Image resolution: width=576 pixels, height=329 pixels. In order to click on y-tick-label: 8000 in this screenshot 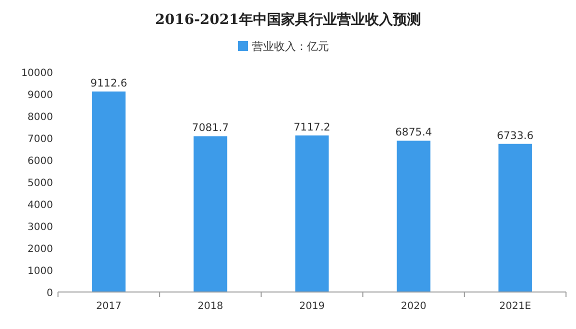, I will do `click(40, 117)`.